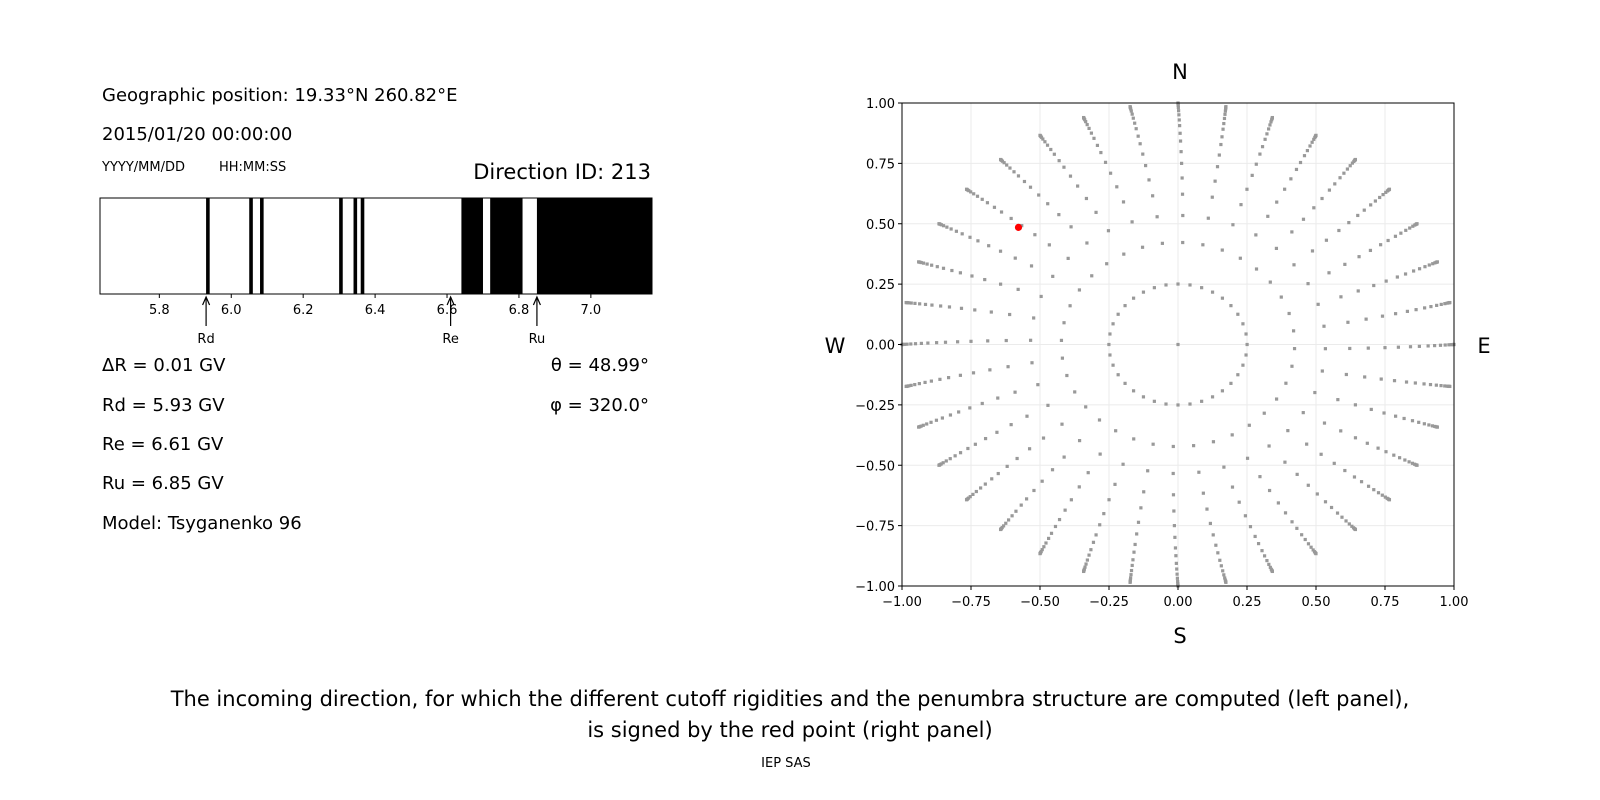  What do you see at coordinates (591, 310) in the screenshot?
I see `x-tick-label: 7.0` at bounding box center [591, 310].